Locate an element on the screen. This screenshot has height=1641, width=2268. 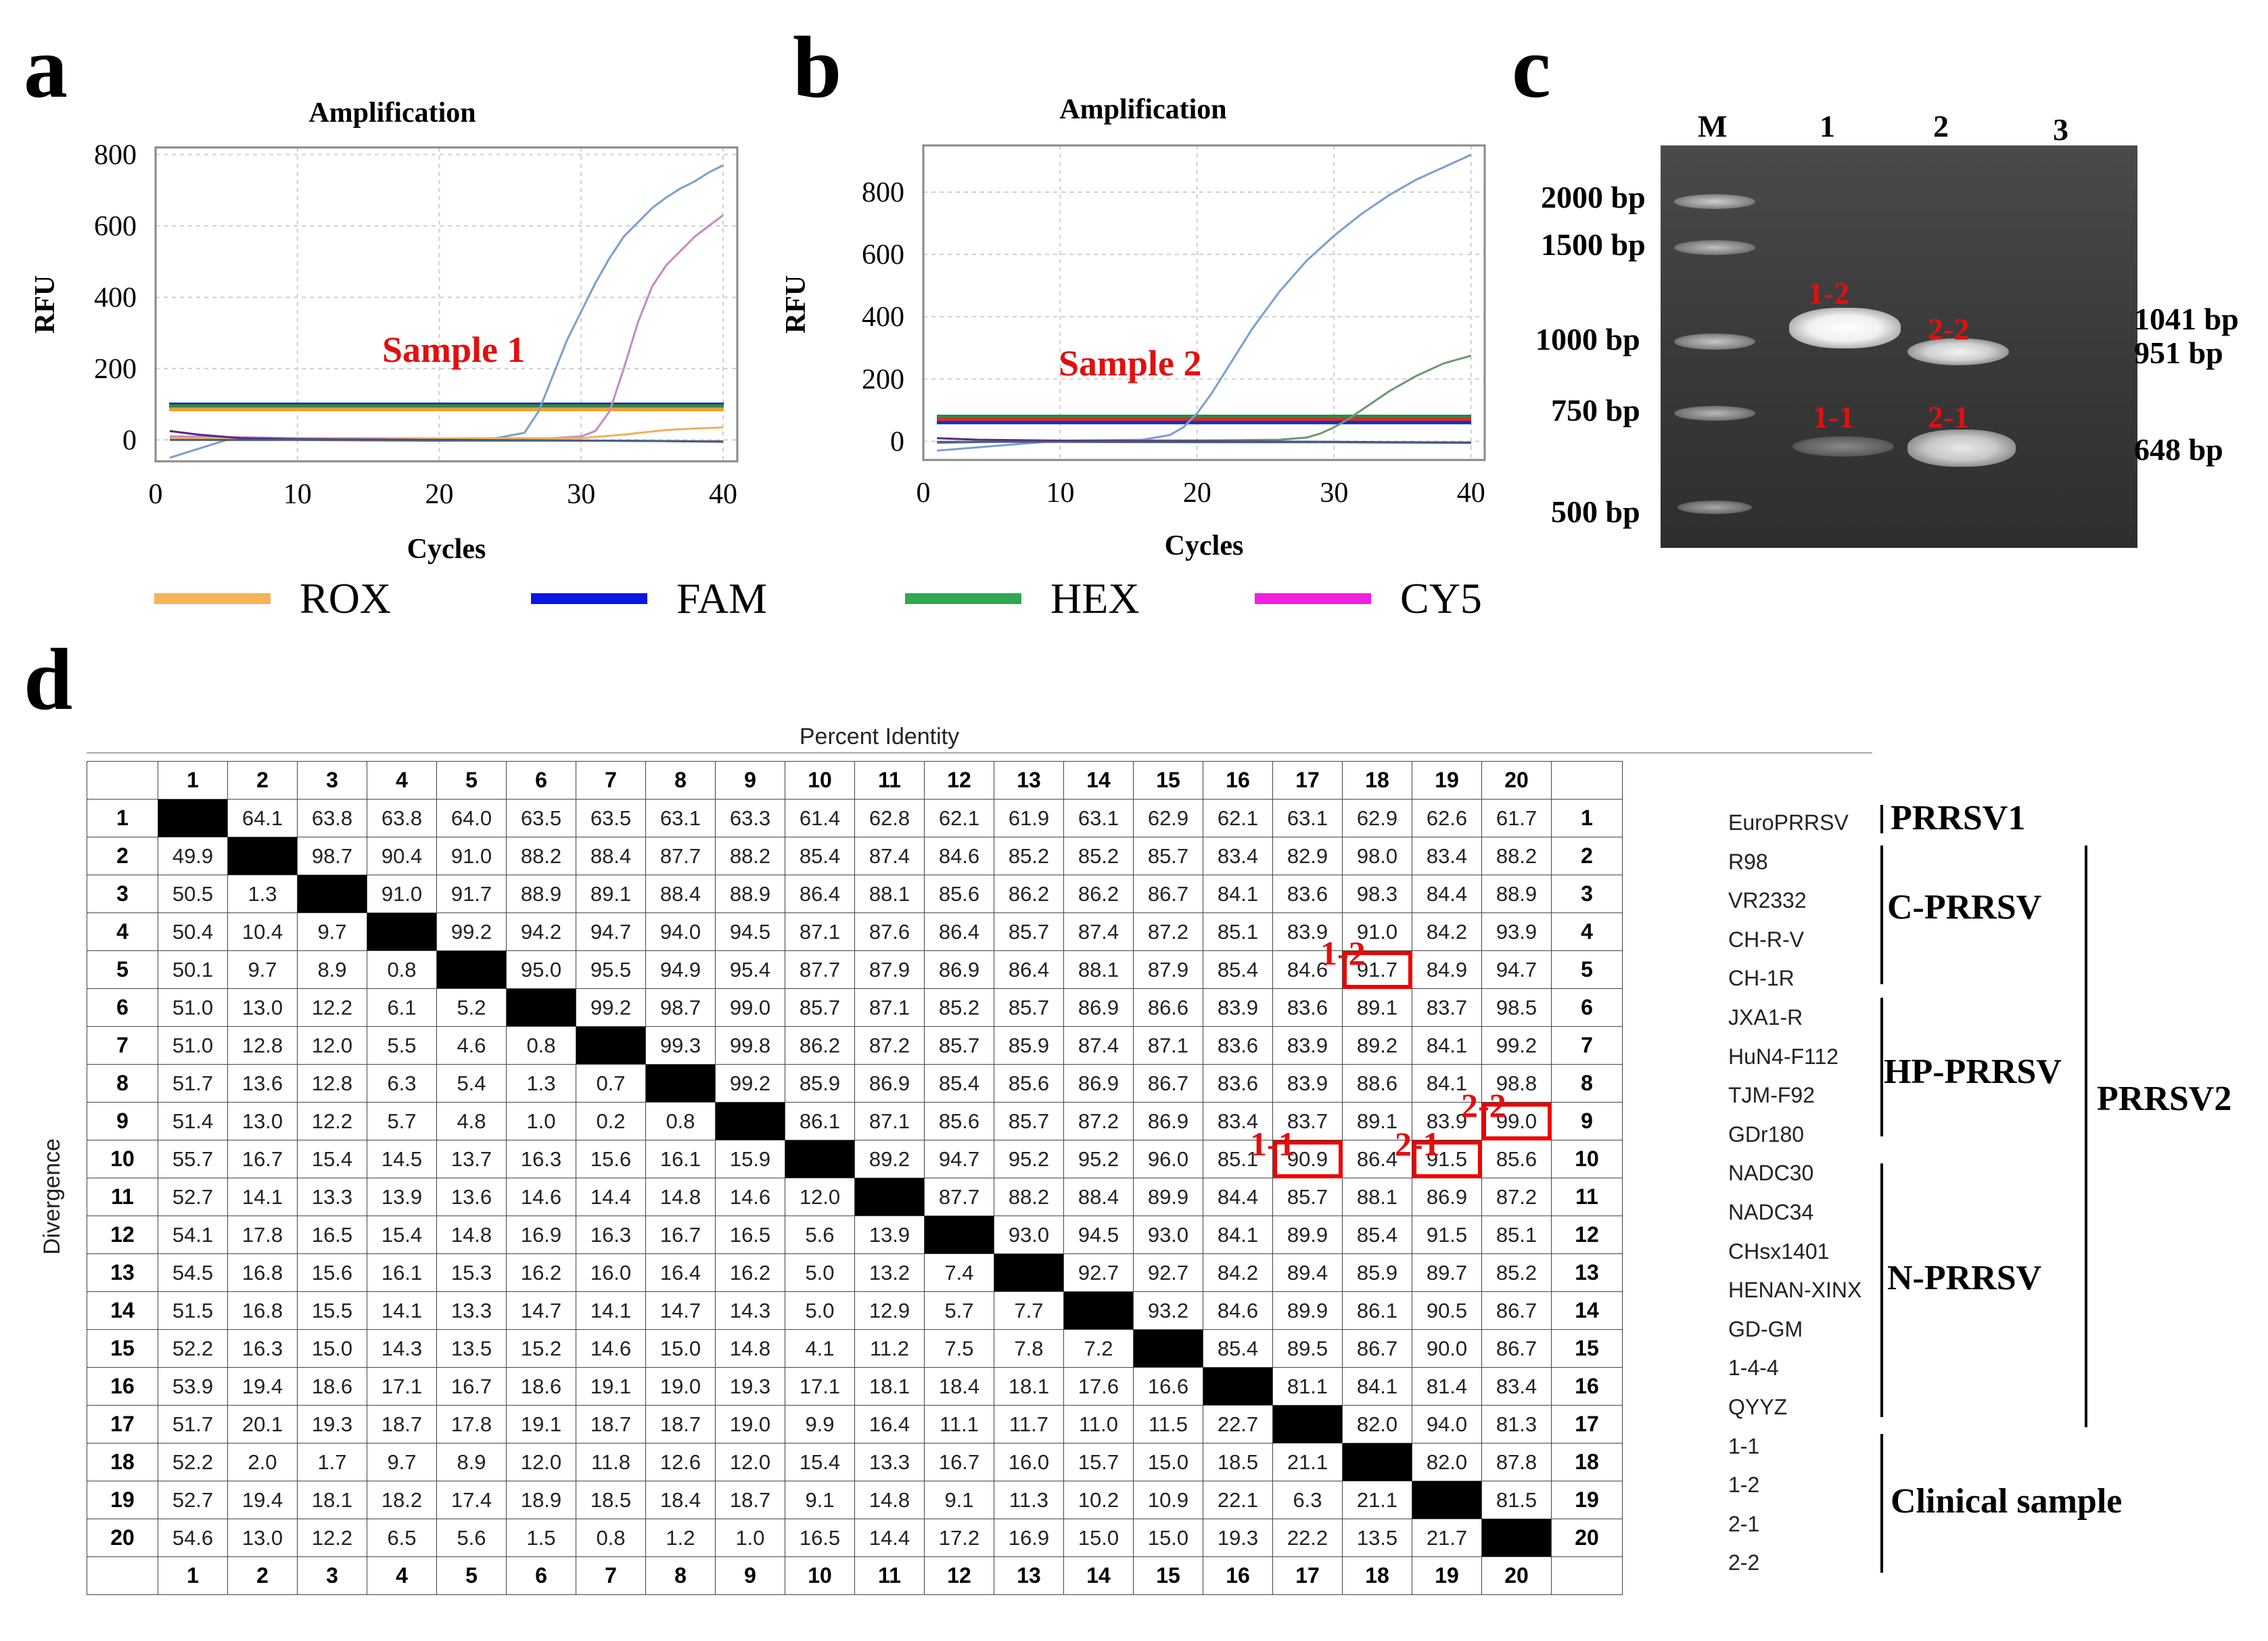
band-size-648: 648 bp is located at coordinates (2178, 450).